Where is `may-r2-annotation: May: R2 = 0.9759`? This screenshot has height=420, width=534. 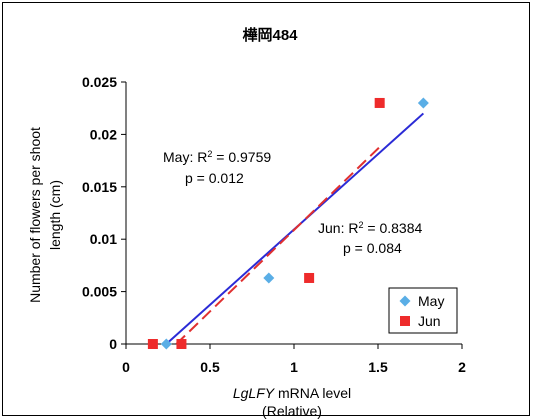
may-r2-annotation: May: R2 = 0.9759 is located at coordinates (217, 157).